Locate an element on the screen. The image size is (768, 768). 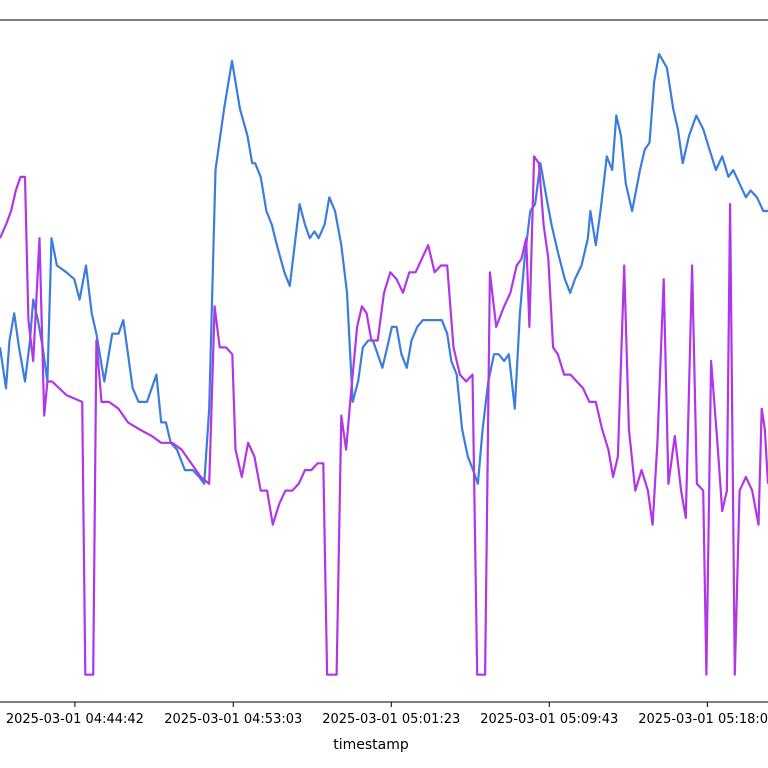
x-tick-label: 2025-03-01 04:44:42 is located at coordinates (75, 719).